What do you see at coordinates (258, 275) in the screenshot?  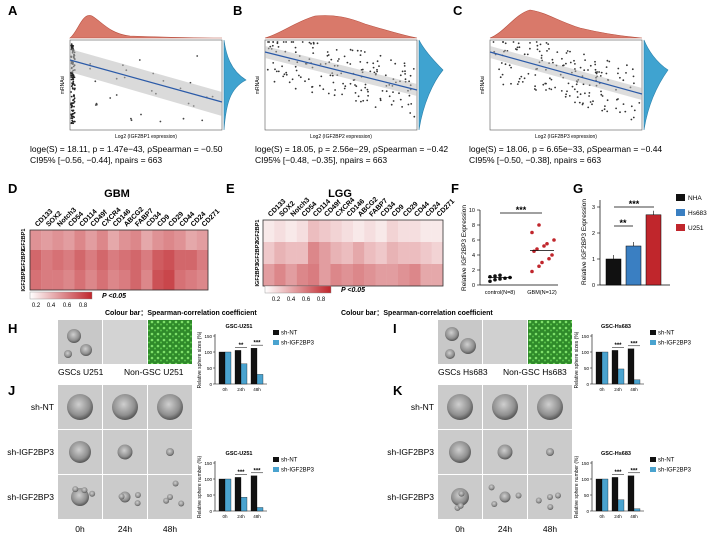 I see `heatmap-row-label: IGF2BP3` at bounding box center [258, 275].